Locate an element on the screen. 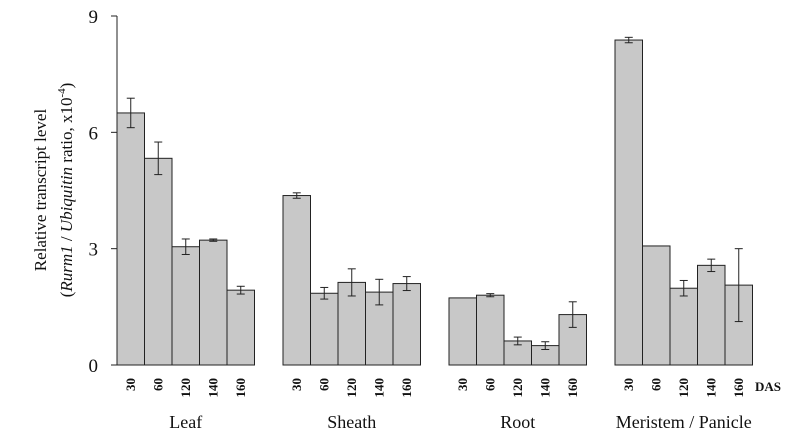  ylabel-slash: / is located at coordinates (66, 238).